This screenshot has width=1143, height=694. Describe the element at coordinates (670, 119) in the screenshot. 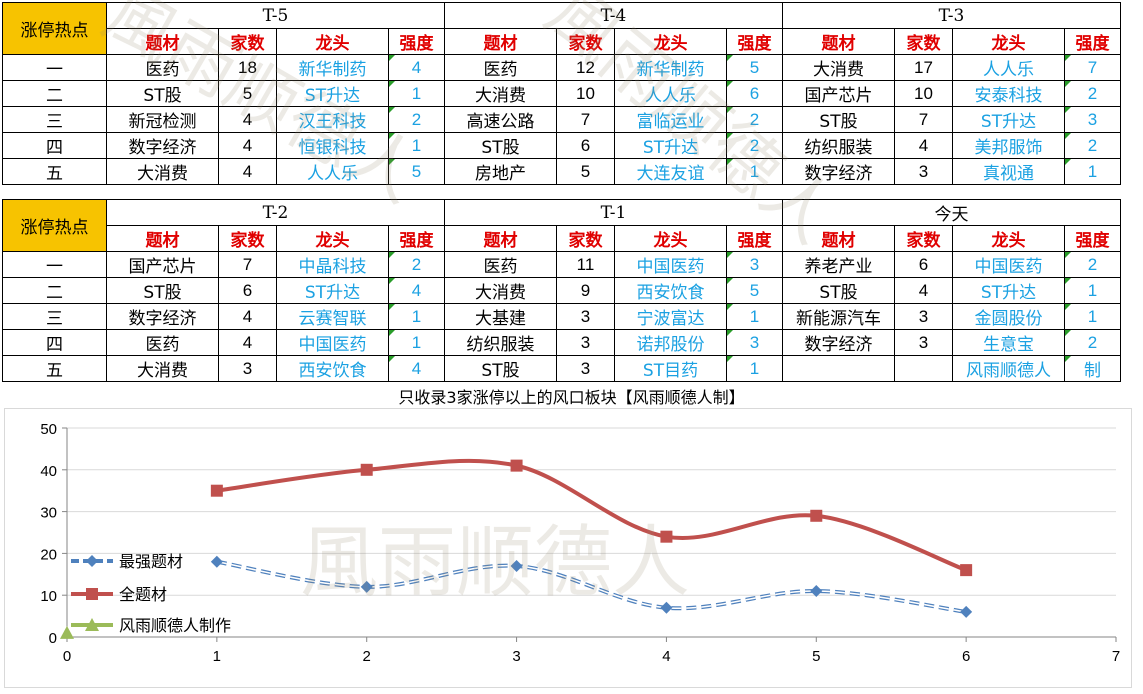

I see `leader-cell: 富临运业` at that location.